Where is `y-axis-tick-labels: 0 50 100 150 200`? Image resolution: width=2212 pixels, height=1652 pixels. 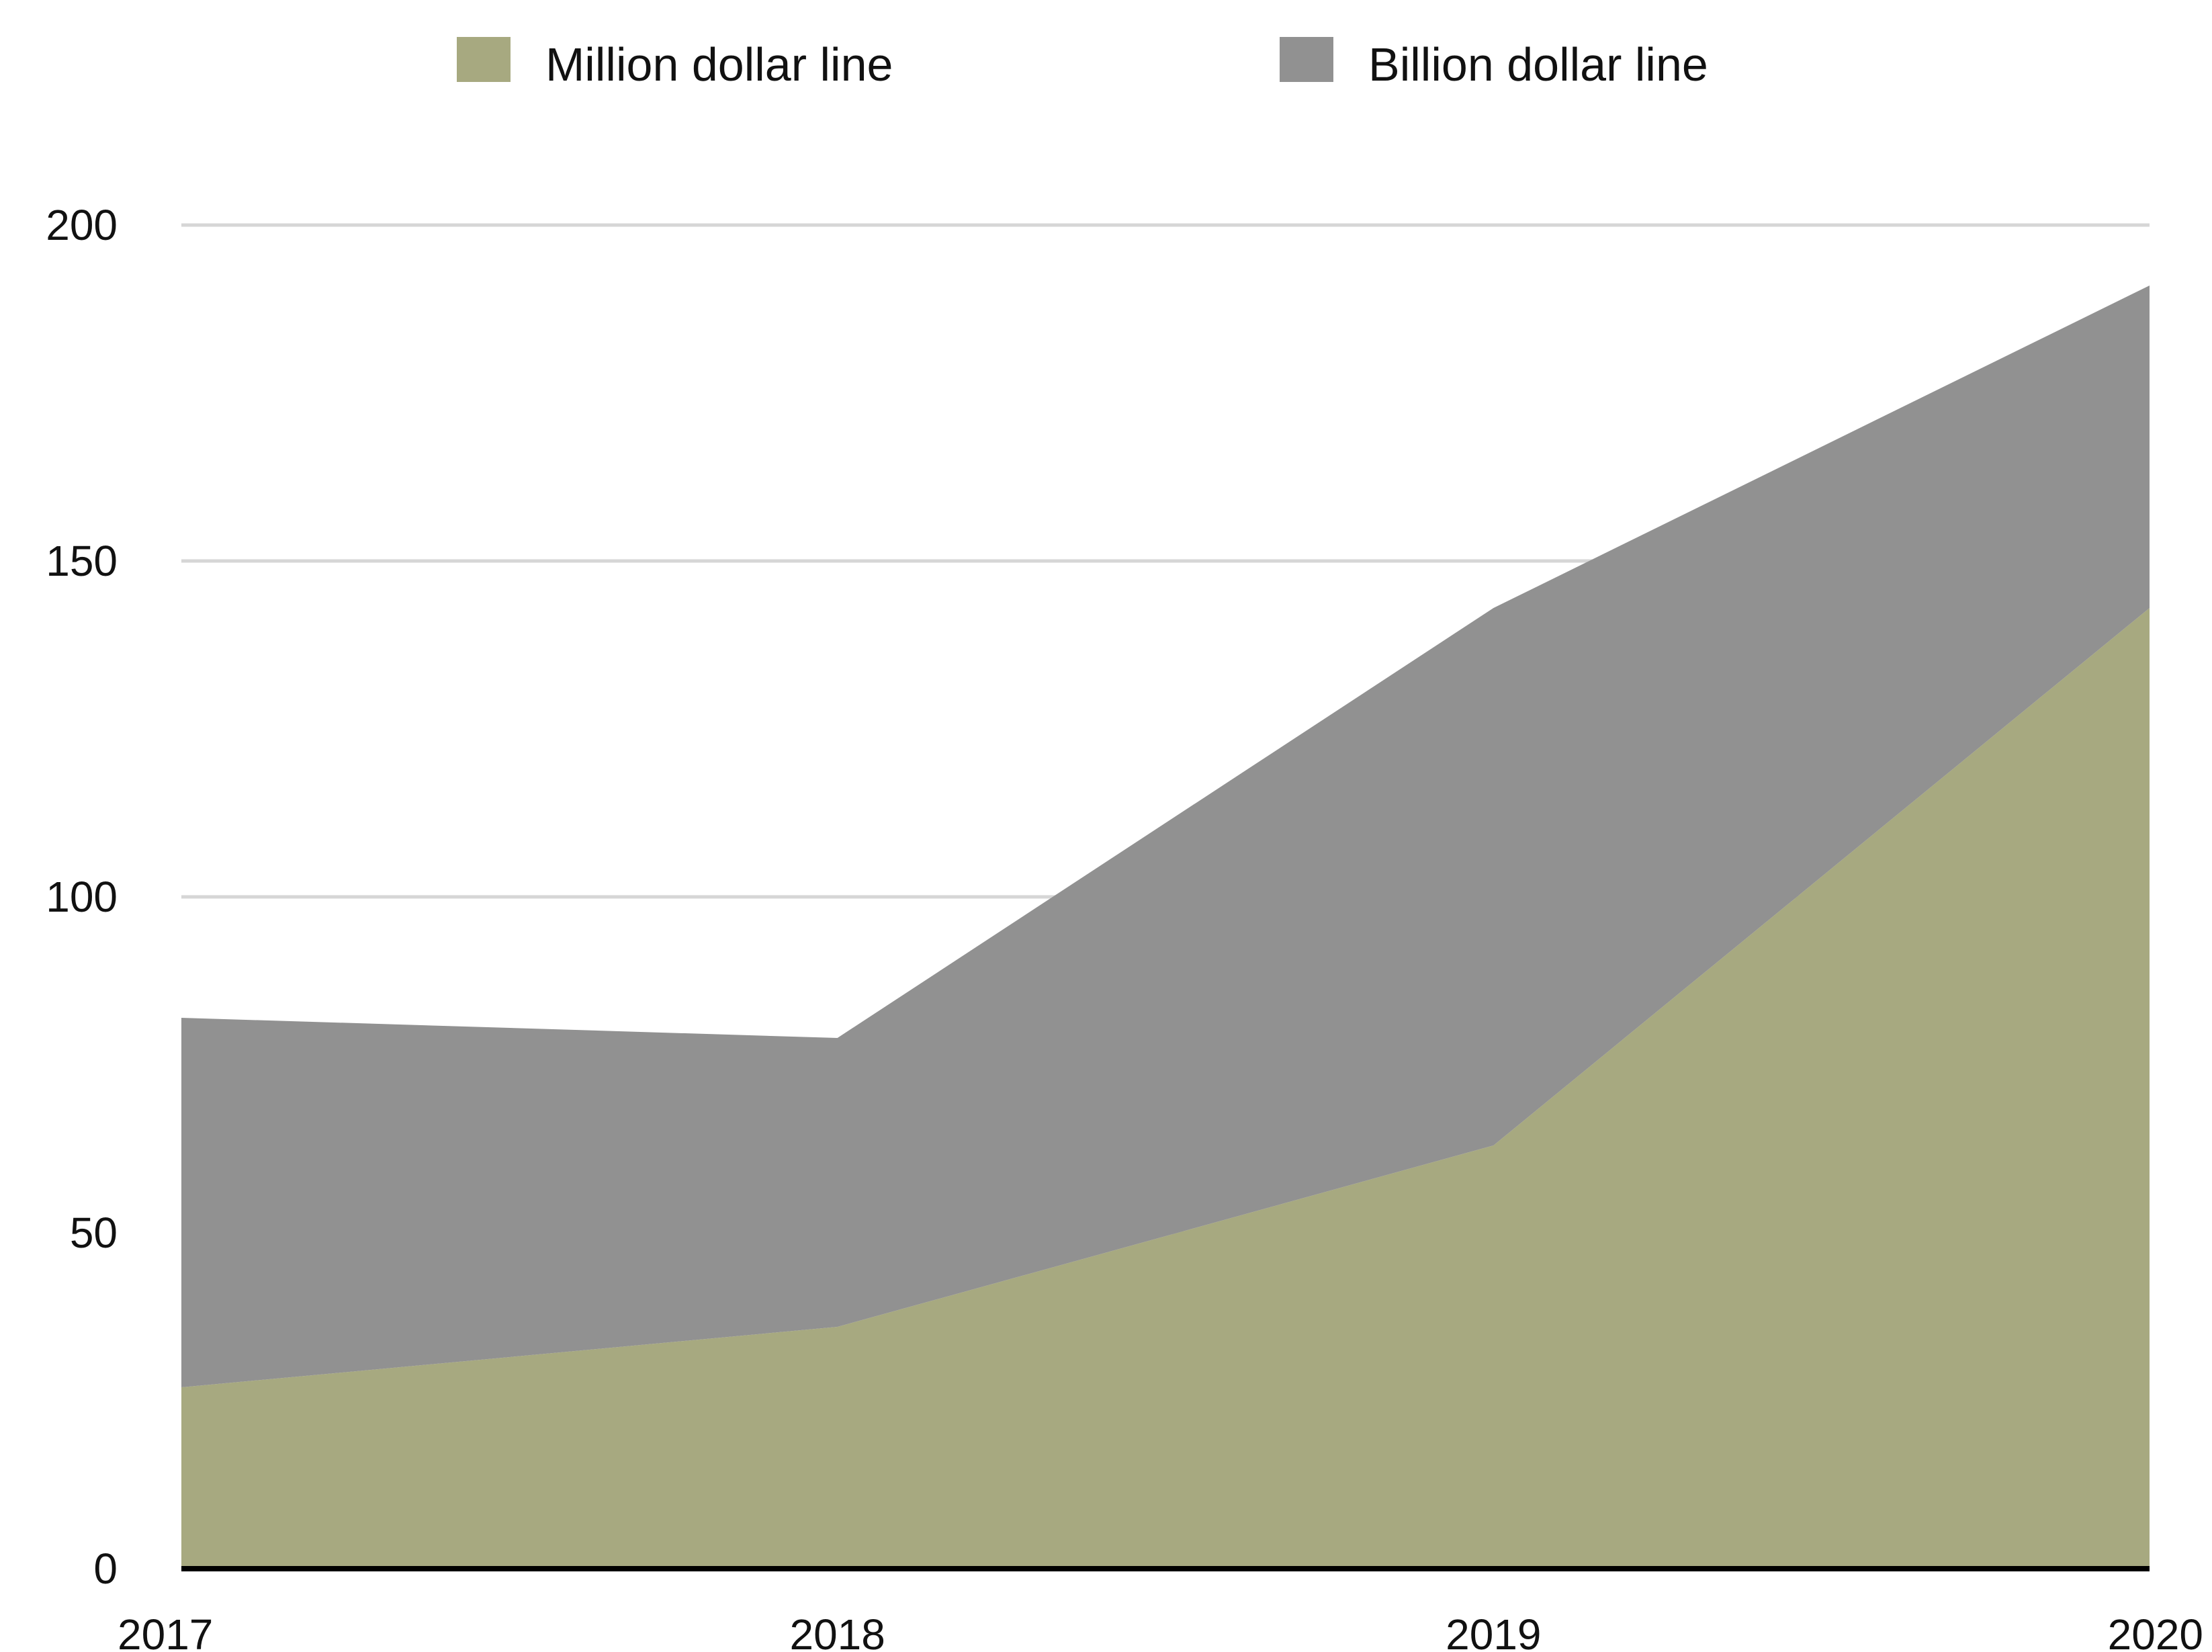 y-axis-tick-labels: 0 50 100 150 200 is located at coordinates (82, 897).